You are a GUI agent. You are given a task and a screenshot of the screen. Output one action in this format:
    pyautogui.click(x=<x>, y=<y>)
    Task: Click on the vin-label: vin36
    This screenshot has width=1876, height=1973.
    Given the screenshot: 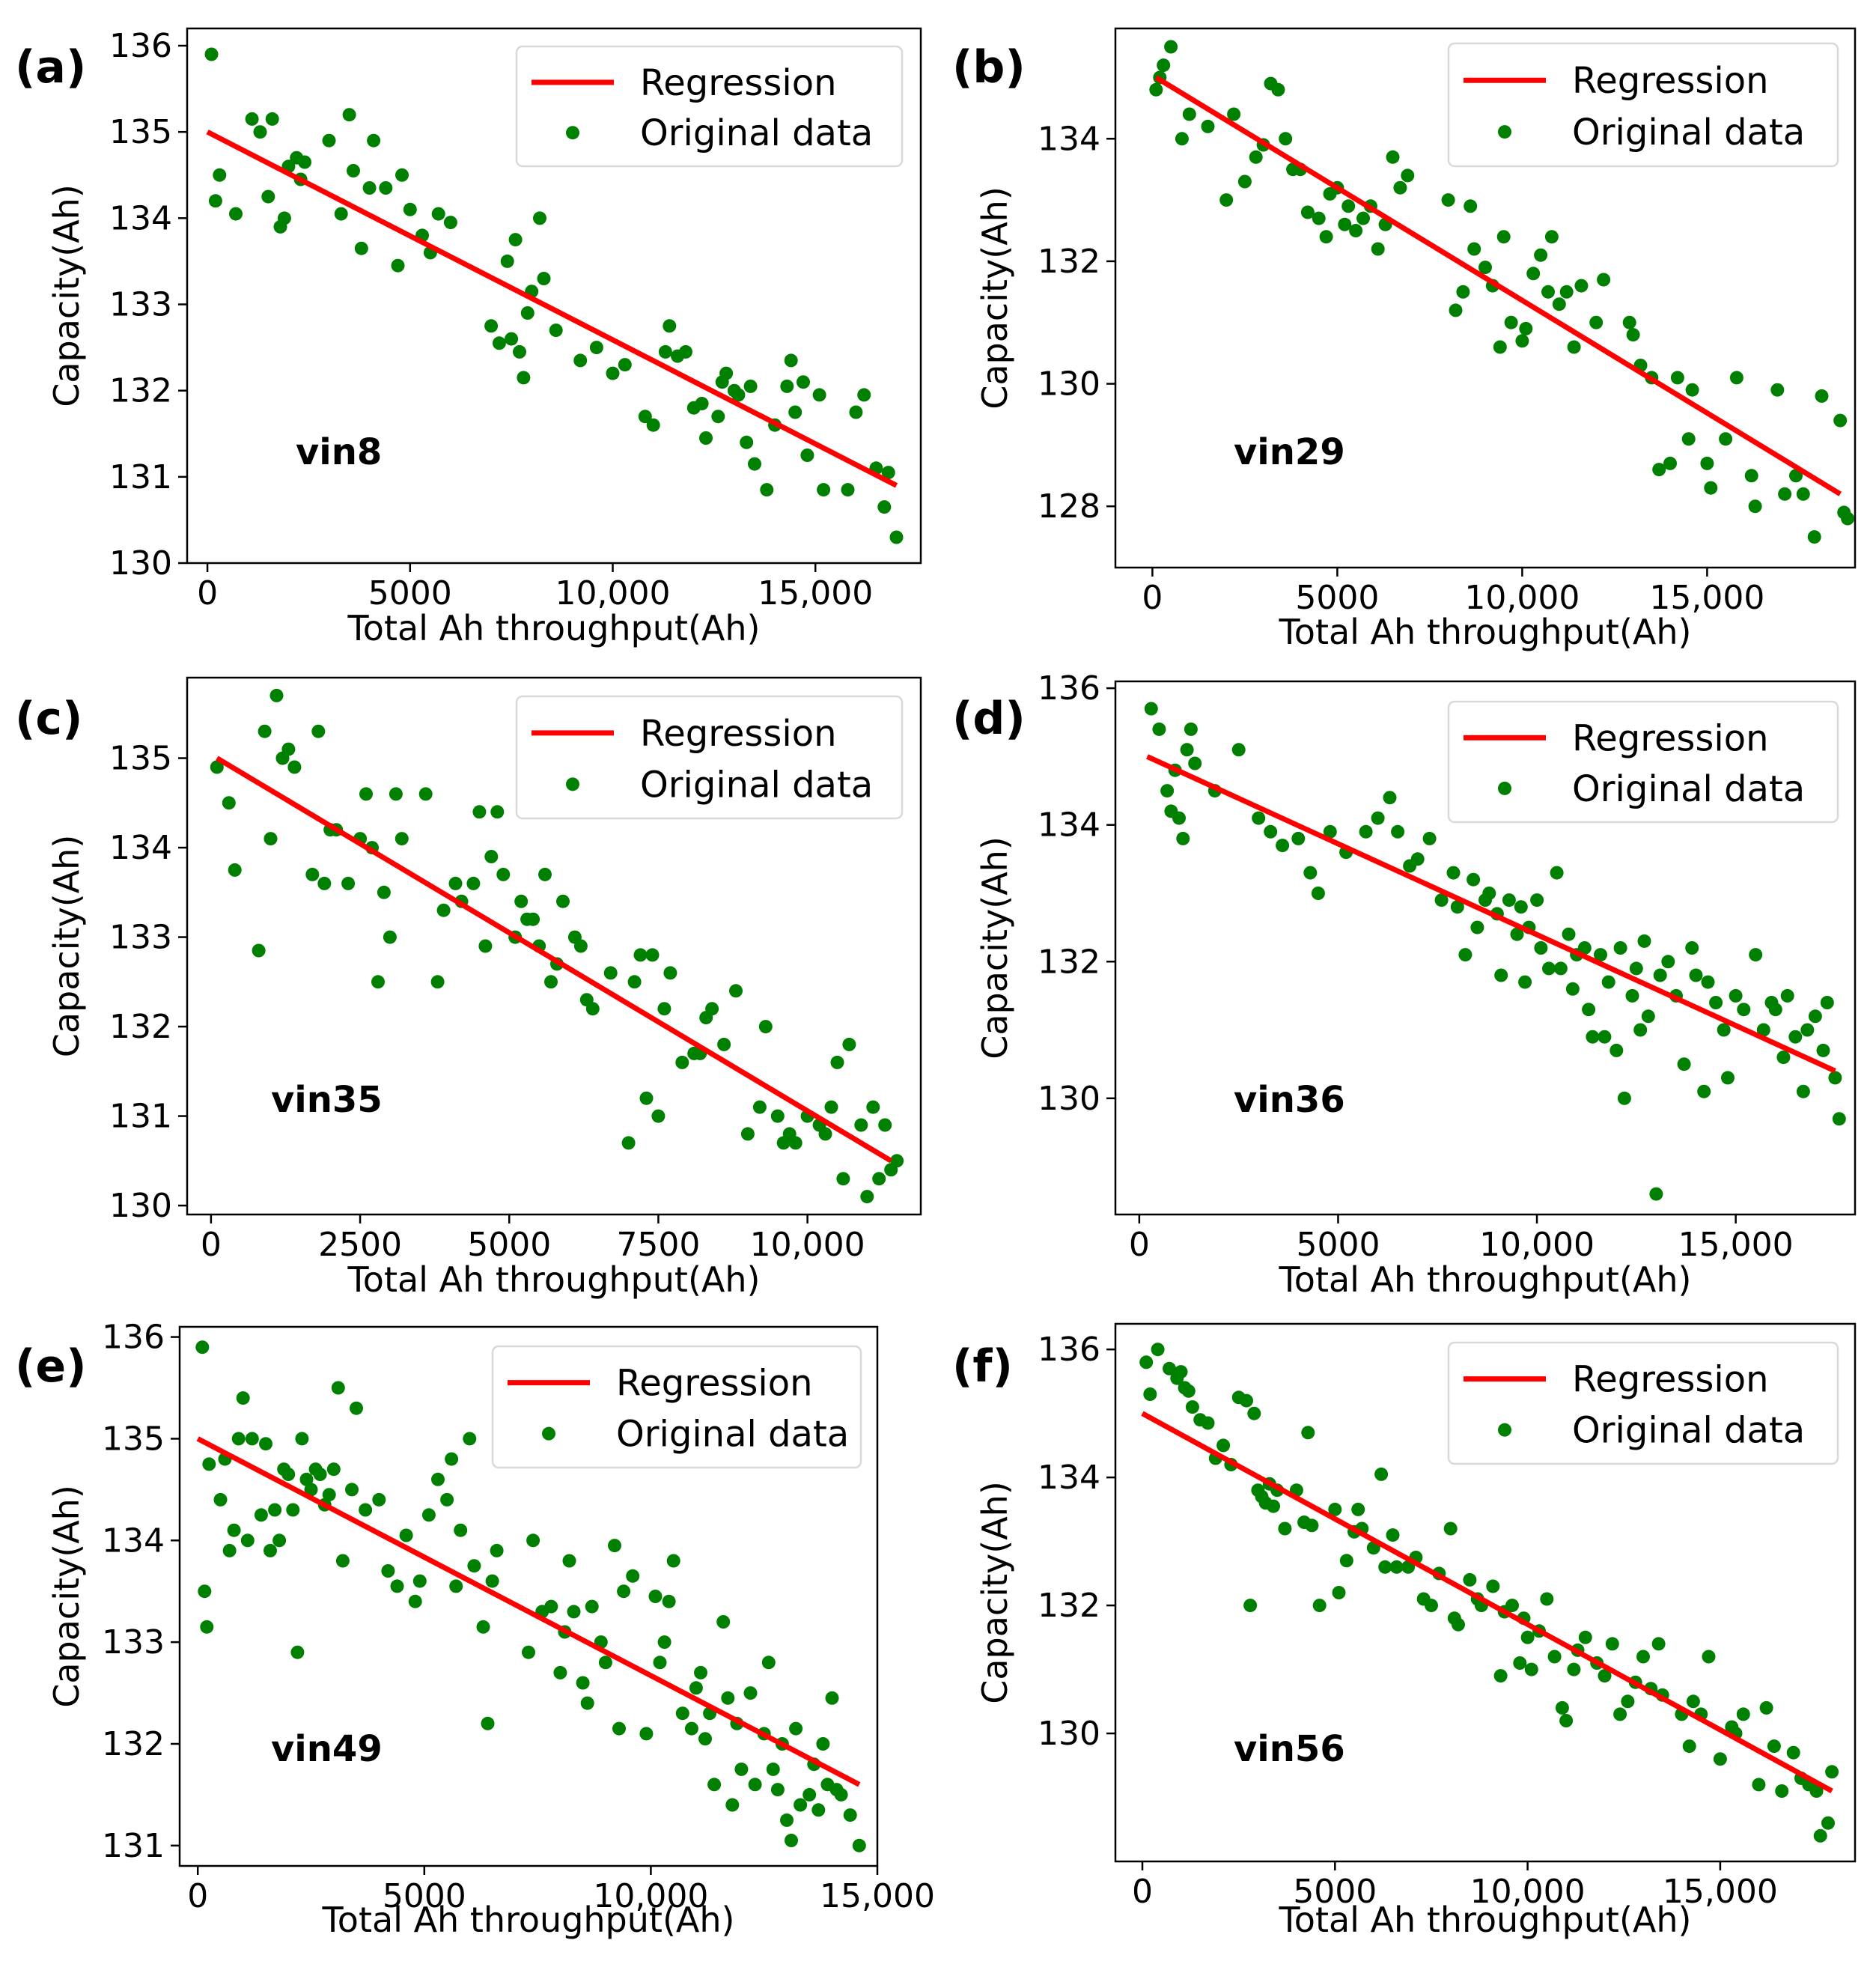 What is the action you would take?
    pyautogui.click(x=1289, y=1100)
    